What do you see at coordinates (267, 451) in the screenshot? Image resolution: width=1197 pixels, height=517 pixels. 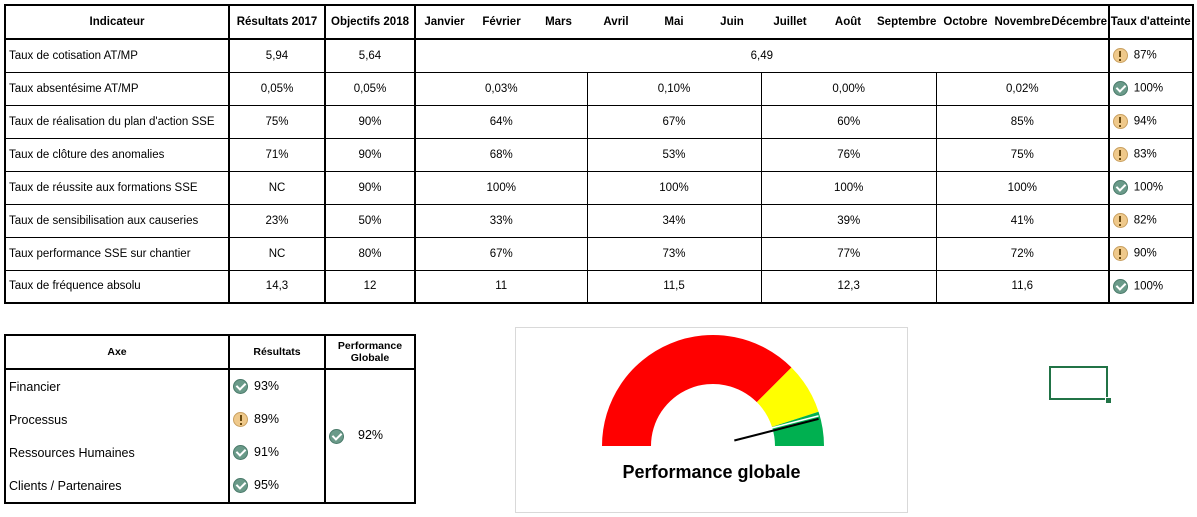 I see `axe-result-value: 91%` at bounding box center [267, 451].